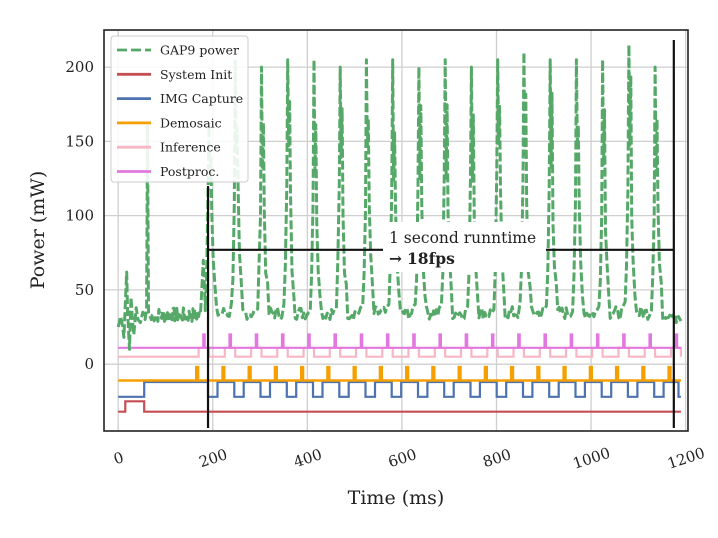  I want to click on y-ticks: 0 50 100 150 200, so click(79, 215).